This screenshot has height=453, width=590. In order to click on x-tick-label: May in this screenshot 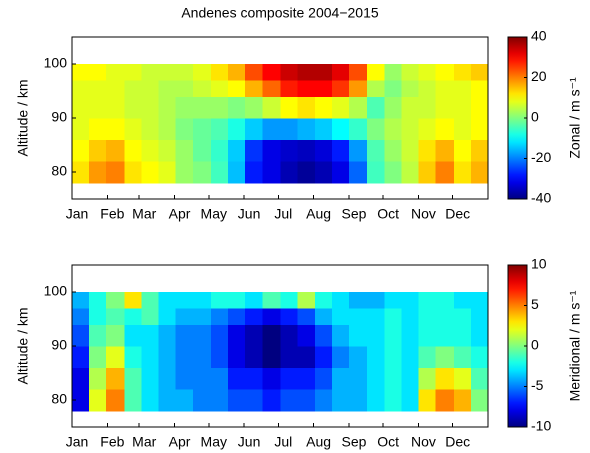, I will do `click(214, 214)`.